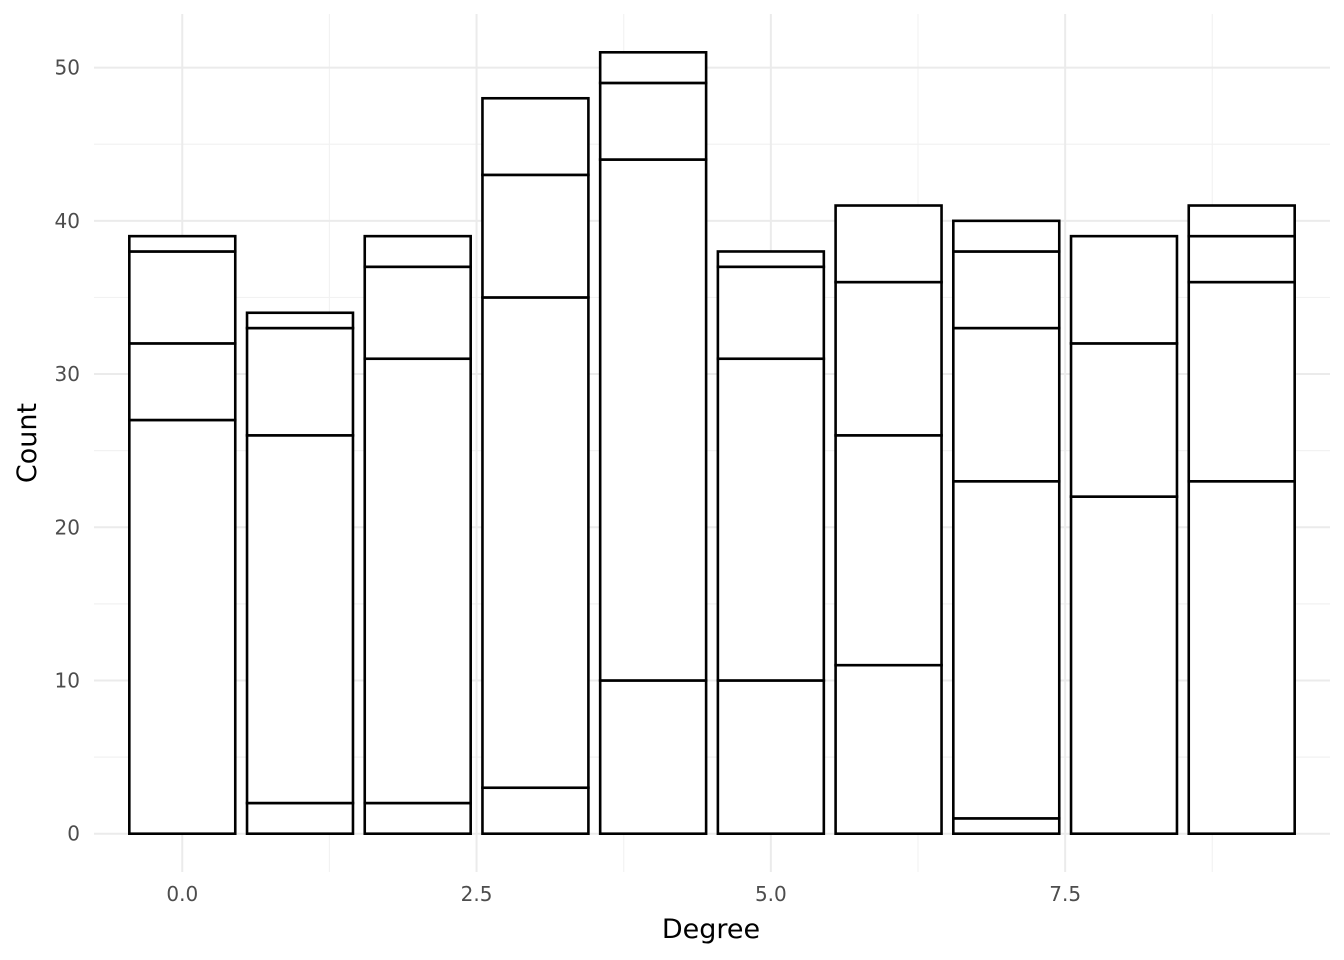  I want to click on x-tick-label: 2.5, so click(477, 894).